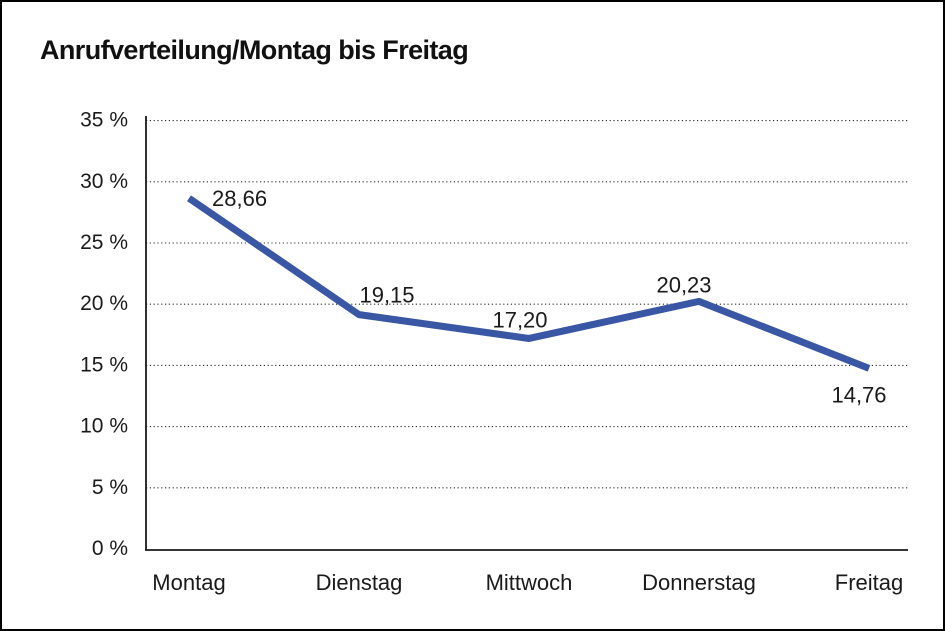 This screenshot has width=945, height=631. I want to click on y-tick-label: 30 %, so click(104, 181).